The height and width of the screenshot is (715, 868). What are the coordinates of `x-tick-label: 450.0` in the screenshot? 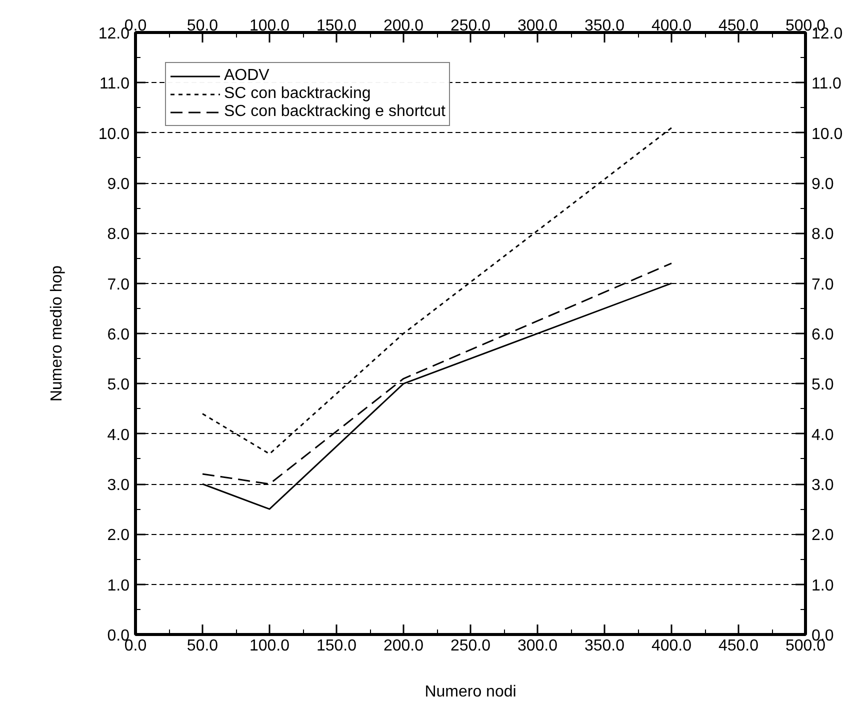 It's located at (738, 26).